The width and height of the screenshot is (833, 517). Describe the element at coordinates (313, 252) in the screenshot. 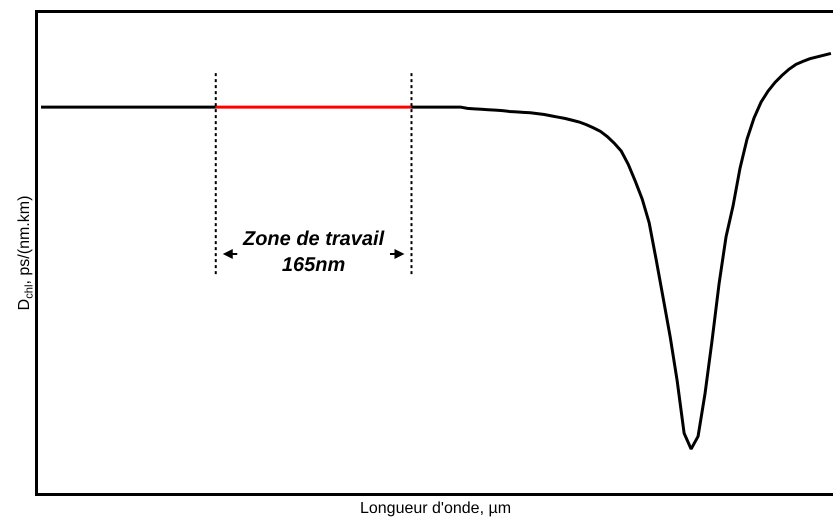

I see `annotation: Zone de travail 165nm` at that location.